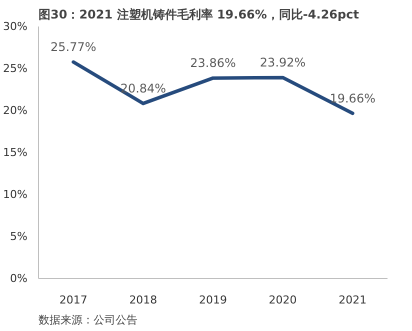 Image resolution: width=412 pixels, height=331 pixels. Describe the element at coordinates (213, 300) in the screenshot. I see `x-tick-label: 2019` at that location.